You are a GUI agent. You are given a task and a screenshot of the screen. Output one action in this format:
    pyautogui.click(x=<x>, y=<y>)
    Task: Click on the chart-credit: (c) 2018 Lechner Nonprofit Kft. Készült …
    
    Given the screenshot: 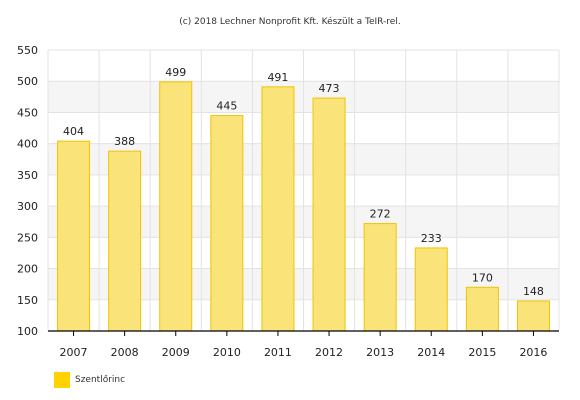 What is the action you would take?
    pyautogui.click(x=289, y=21)
    